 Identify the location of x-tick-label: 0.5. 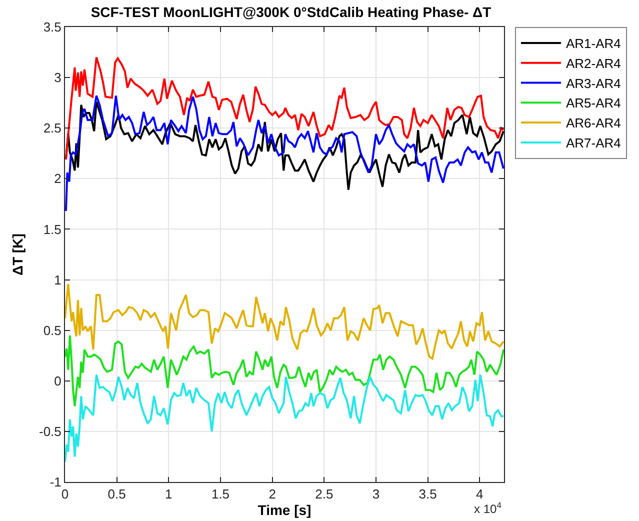
(117, 494).